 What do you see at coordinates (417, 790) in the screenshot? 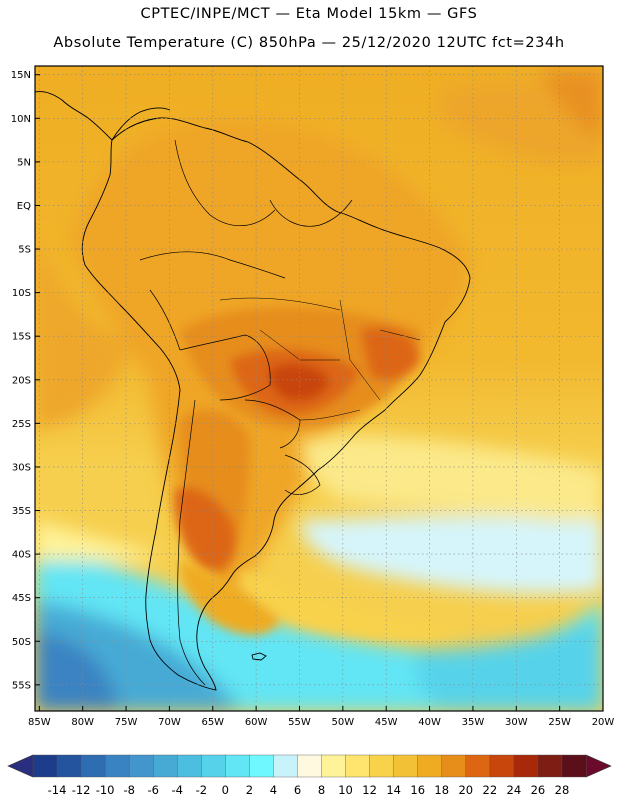
I see `colorbar-label: 16` at bounding box center [417, 790].